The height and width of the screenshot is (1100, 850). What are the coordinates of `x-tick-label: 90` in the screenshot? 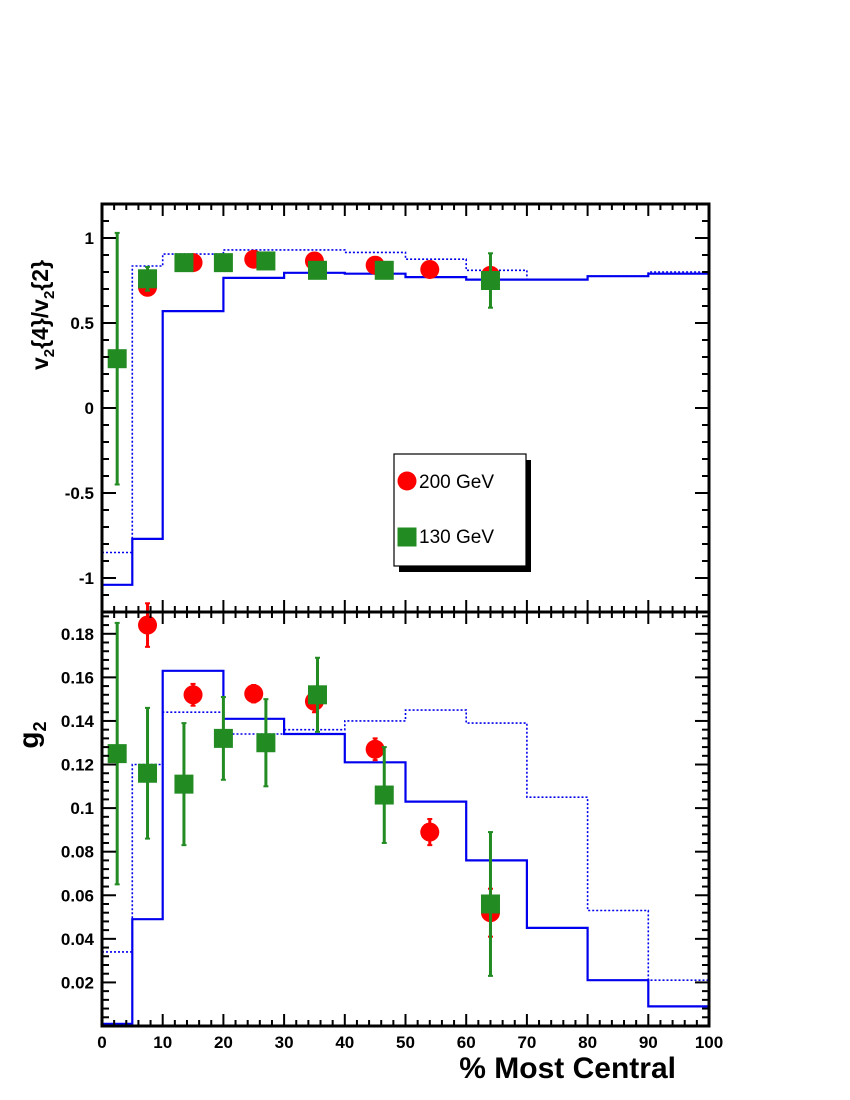 It's located at (648, 1042).